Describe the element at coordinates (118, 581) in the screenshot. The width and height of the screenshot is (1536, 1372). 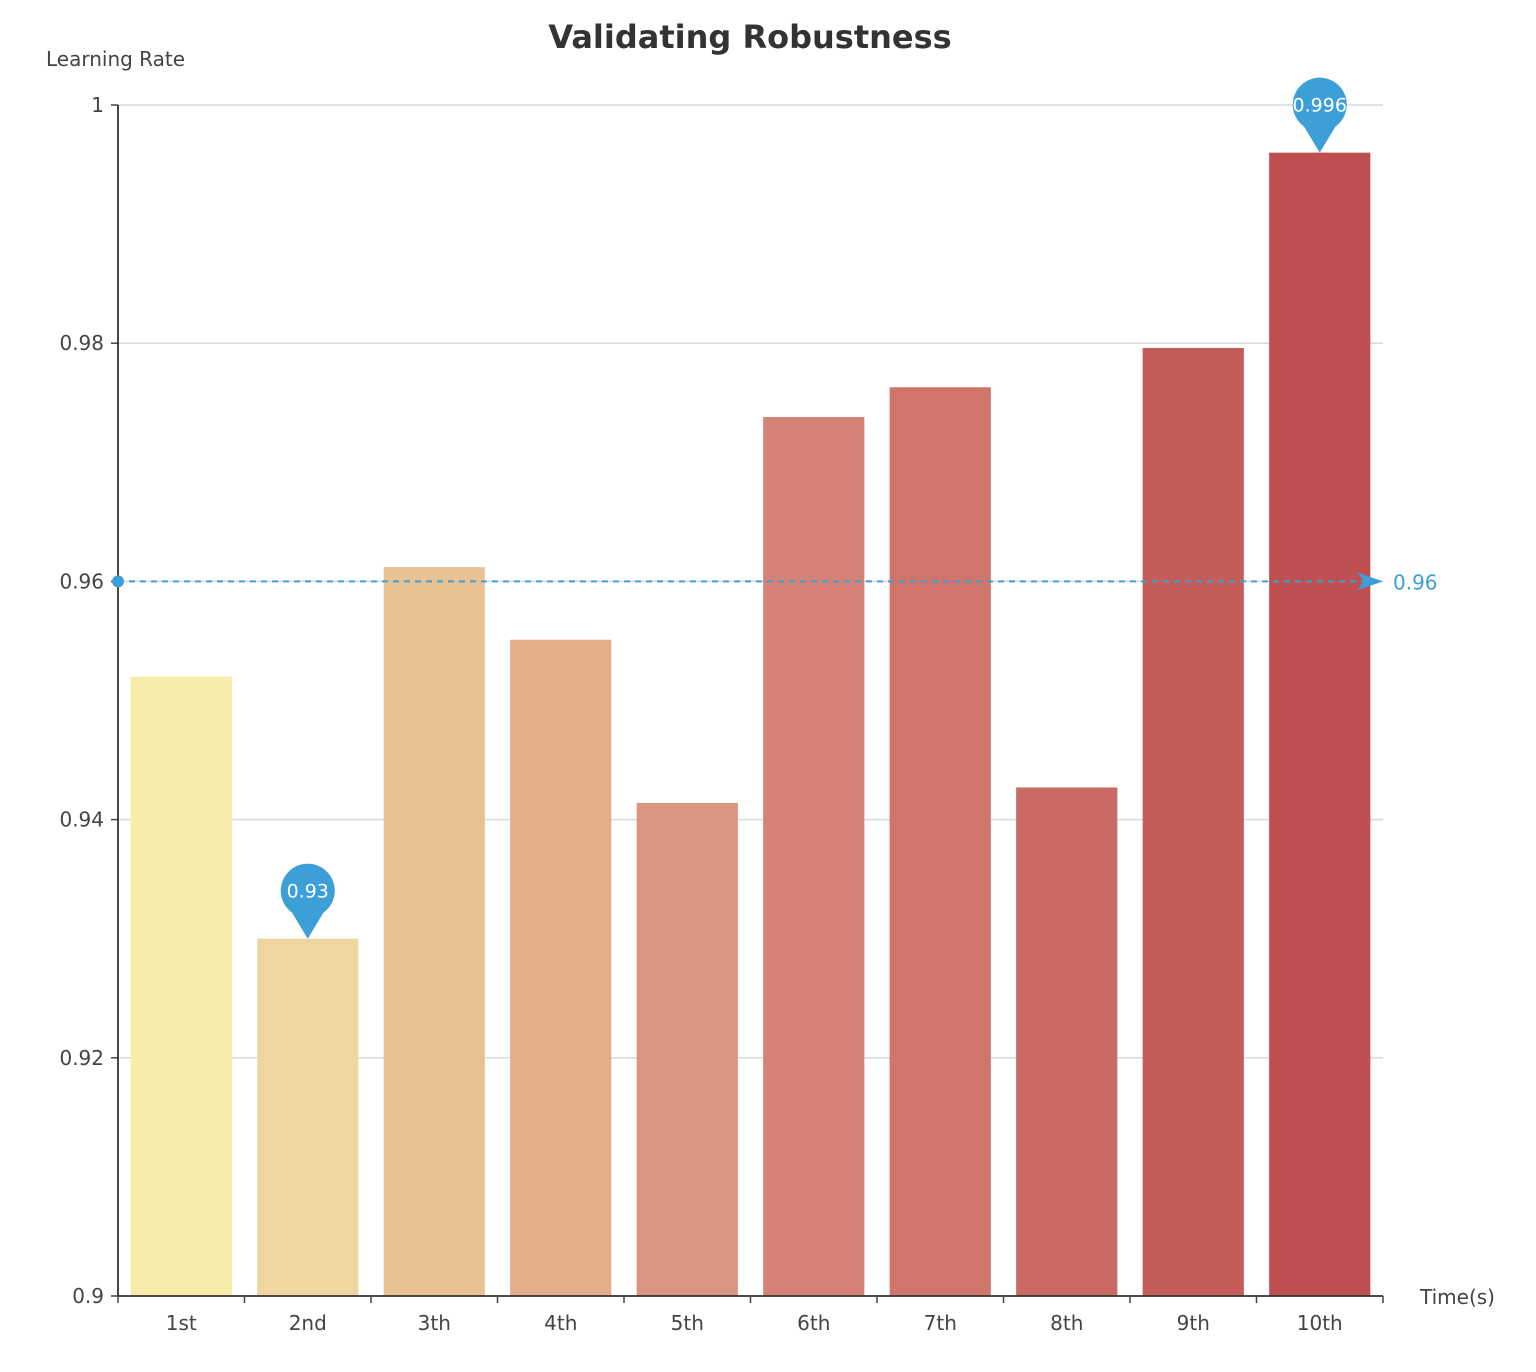
I see `mark-line-start-dot` at that location.